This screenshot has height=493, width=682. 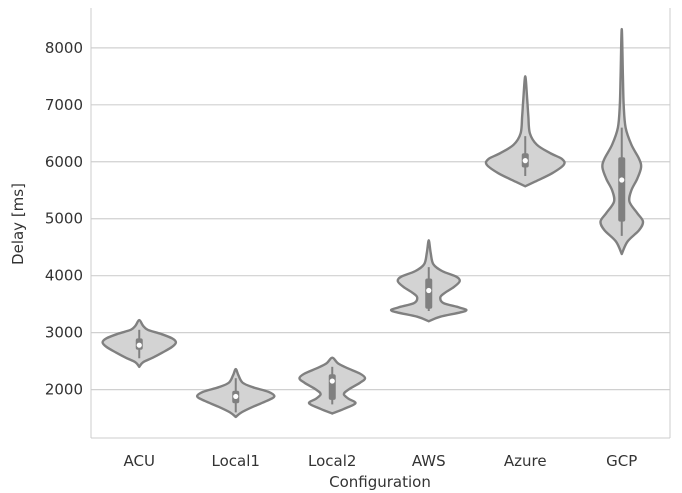 I want to click on violin-acu, so click(x=139, y=343).